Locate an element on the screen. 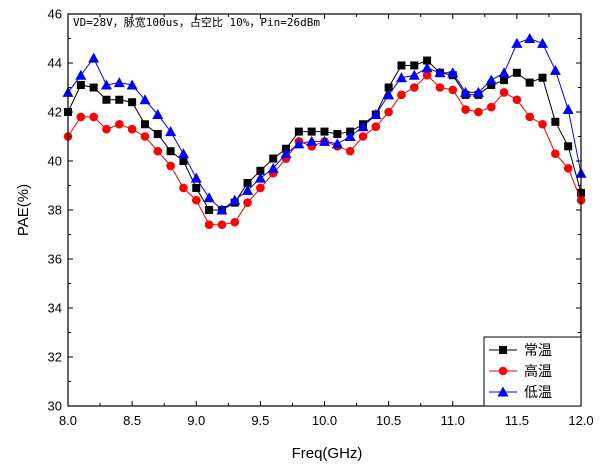 This screenshot has height=469, width=603. x-tick-label: 10.5 is located at coordinates (388, 420).